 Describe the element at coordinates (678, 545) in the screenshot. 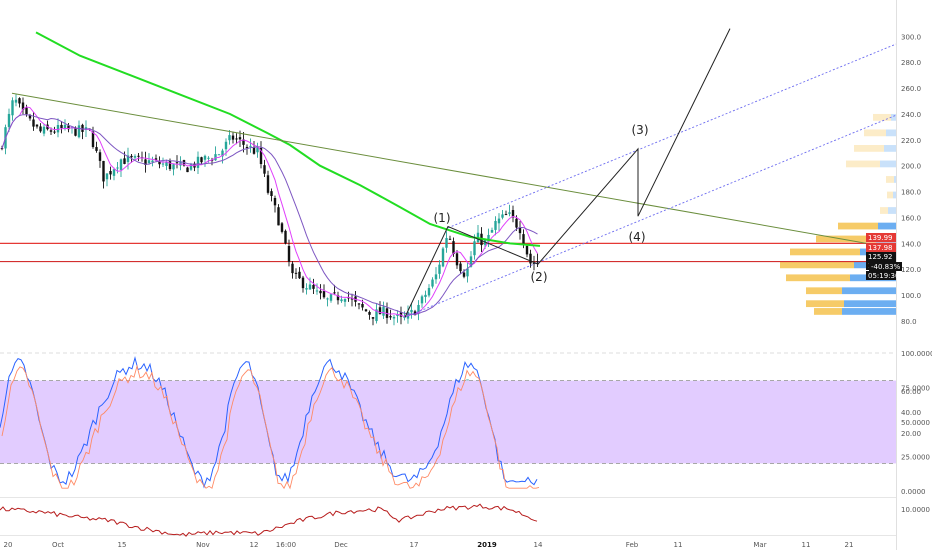

I see `time-tick-label: 11` at that location.